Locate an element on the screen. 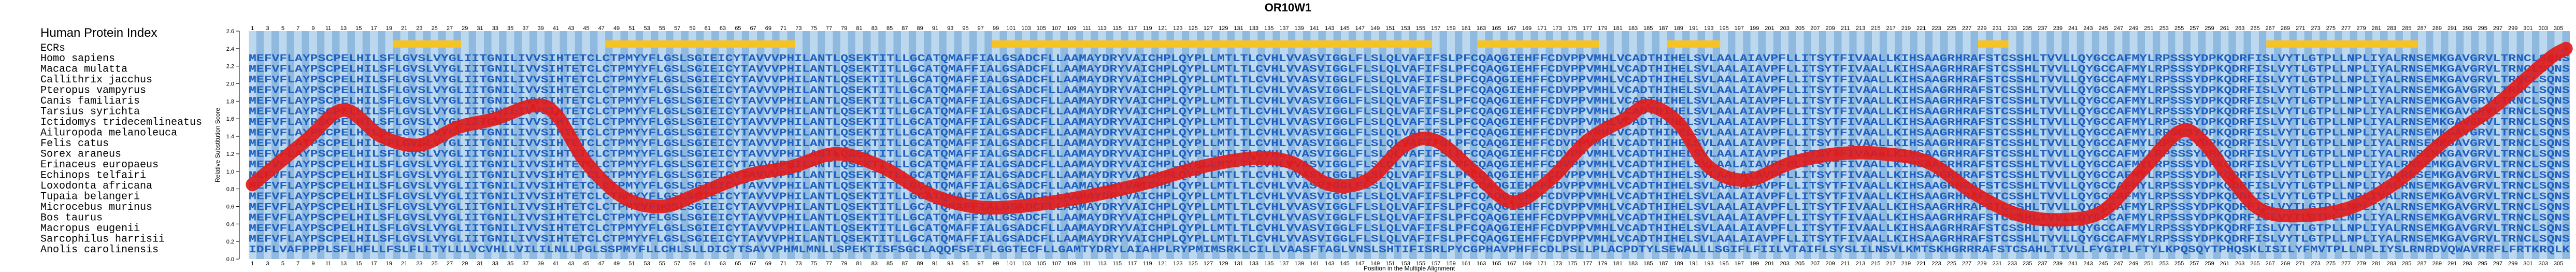 This screenshot has height=272, width=2576. species-label: Canis familiaris is located at coordinates (90, 101).